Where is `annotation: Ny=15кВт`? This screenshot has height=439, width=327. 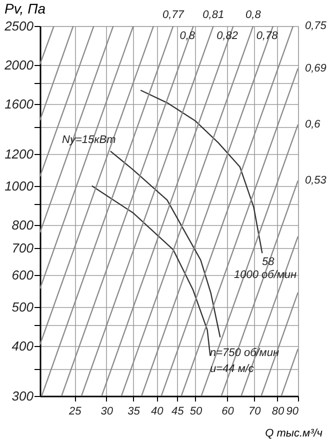
annotation: Ny=15кВт is located at coordinates (89, 140).